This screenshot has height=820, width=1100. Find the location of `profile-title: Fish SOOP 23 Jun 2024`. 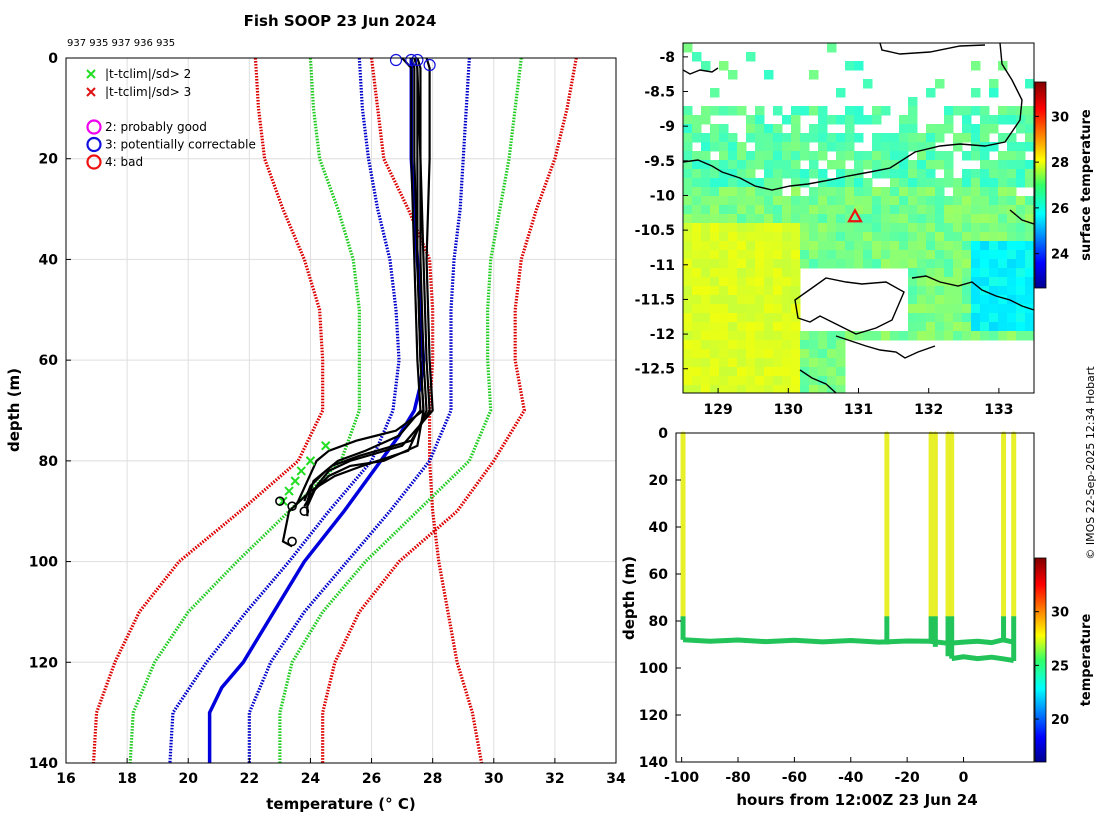

profile-title: Fish SOOP 23 Jun 2024 is located at coordinates (340, 21).